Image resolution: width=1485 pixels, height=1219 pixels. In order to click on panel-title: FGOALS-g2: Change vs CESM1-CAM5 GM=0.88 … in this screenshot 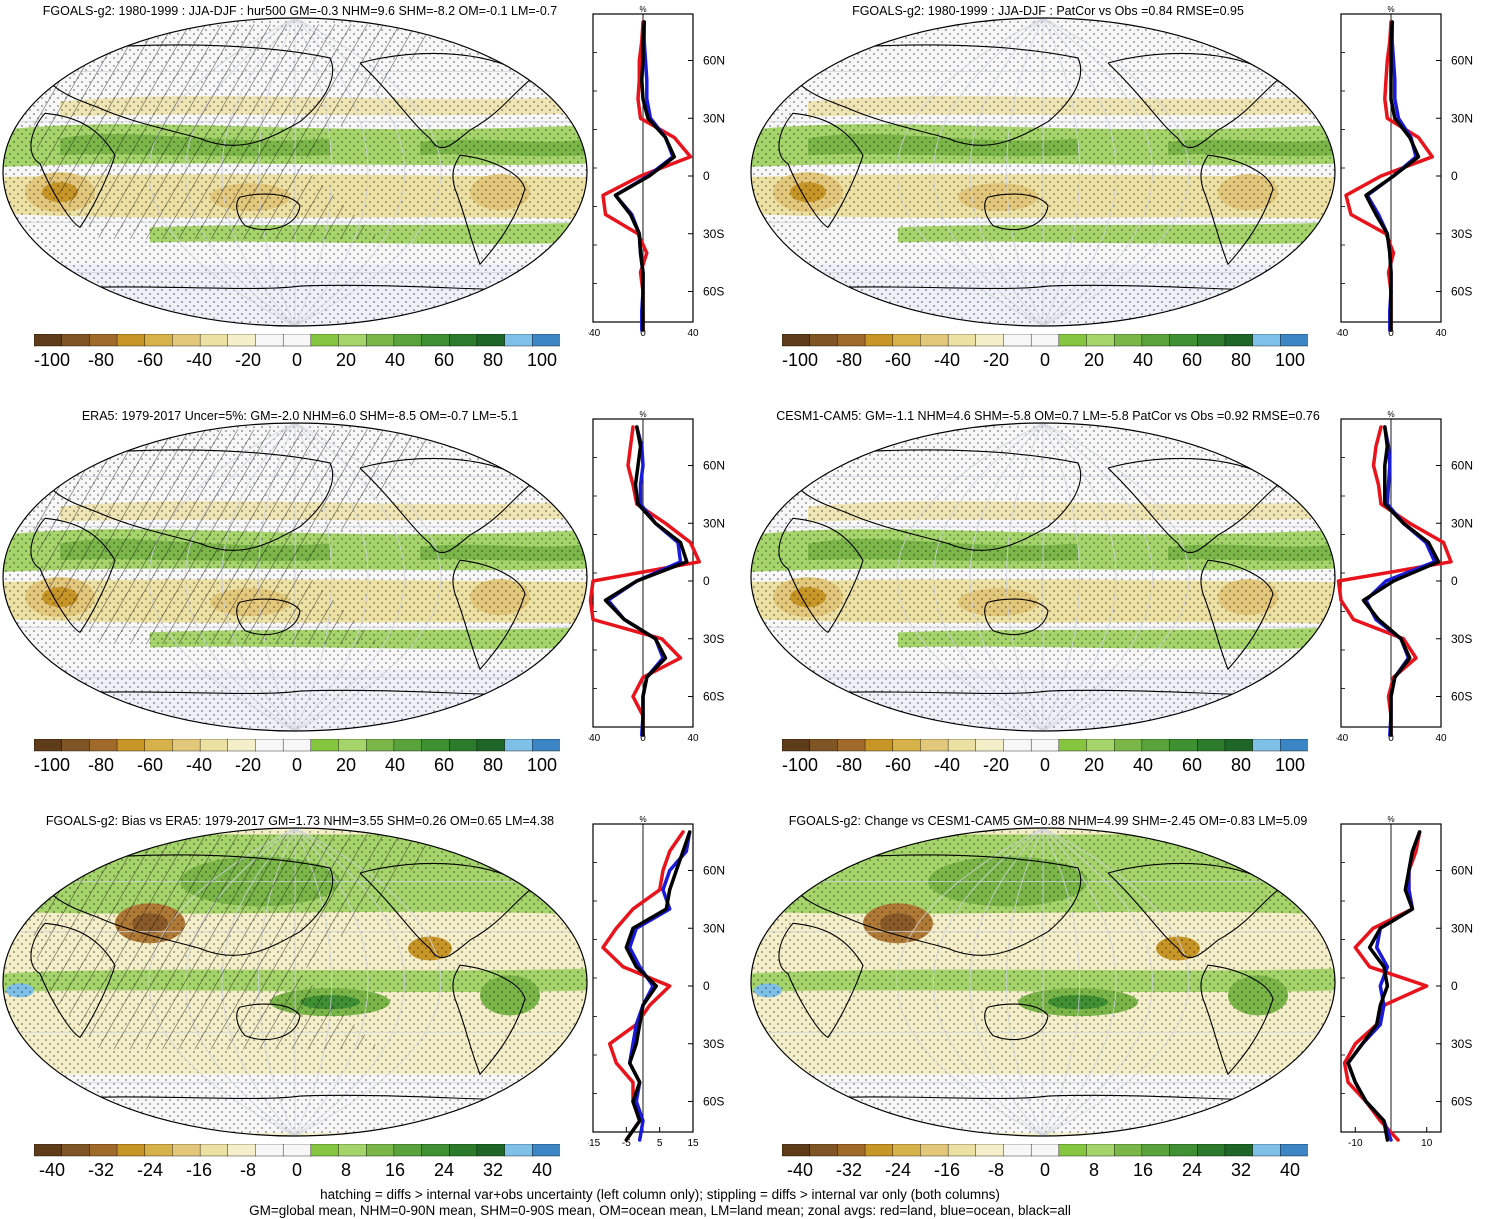, I will do `click(1048, 821)`.